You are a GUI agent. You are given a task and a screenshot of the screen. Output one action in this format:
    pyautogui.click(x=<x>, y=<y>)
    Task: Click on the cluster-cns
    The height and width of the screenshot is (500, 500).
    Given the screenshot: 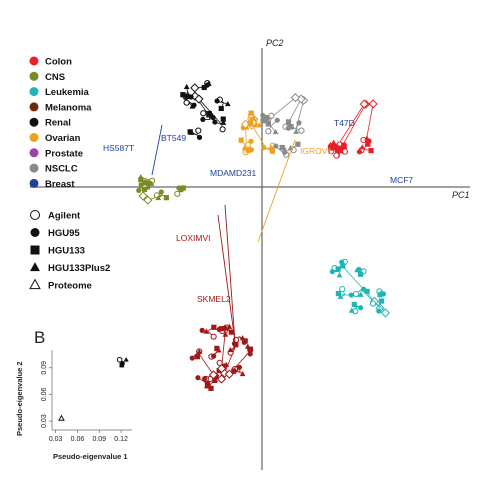 What is the action you would take?
    pyautogui.click(x=161, y=189)
    